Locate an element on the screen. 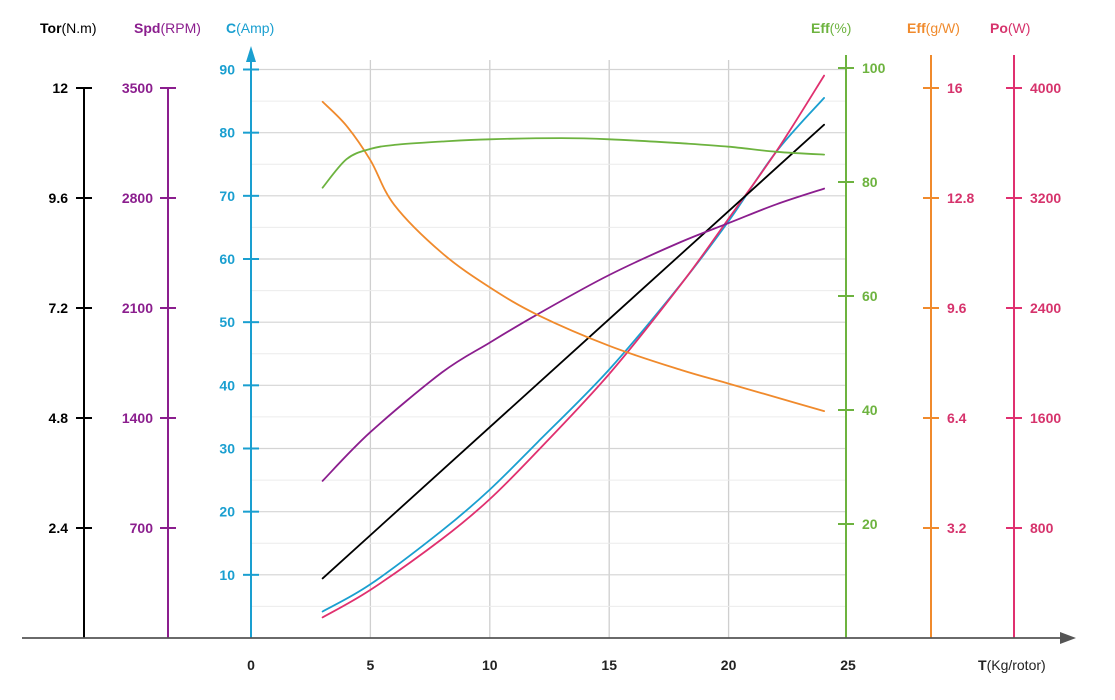  y-tick-label-po: 800 is located at coordinates (1042, 528).